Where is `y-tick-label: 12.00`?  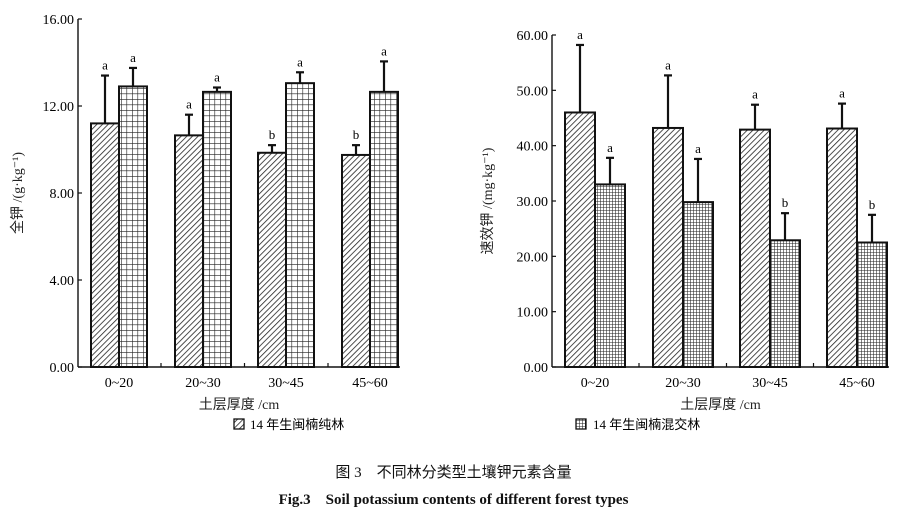
y-tick-label: 12.00 is located at coordinates (59, 107).